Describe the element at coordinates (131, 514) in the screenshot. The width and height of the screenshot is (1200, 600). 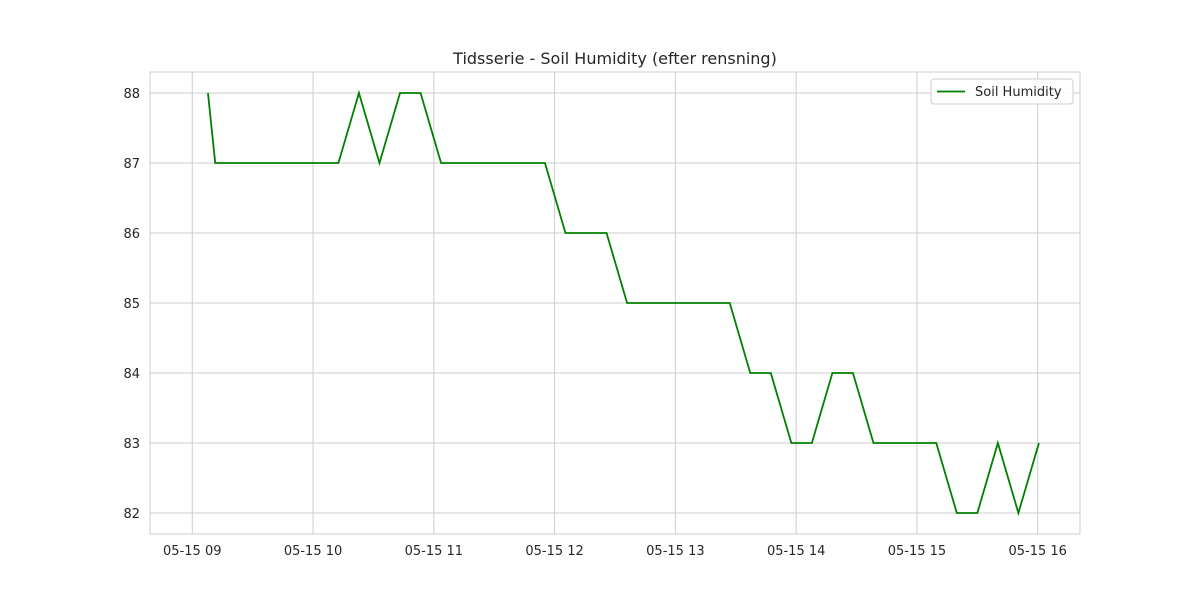
I see `y-tick-label: 82` at that location.